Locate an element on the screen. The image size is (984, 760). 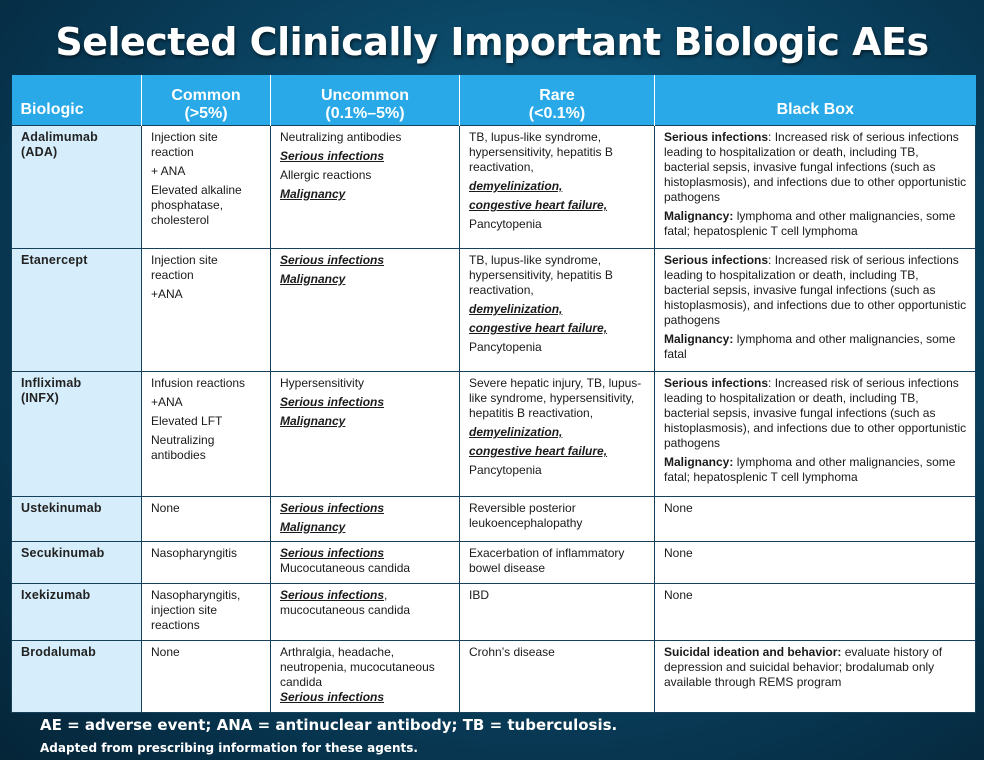
header-rare: Rare (<0.1%) is located at coordinates (557, 100).